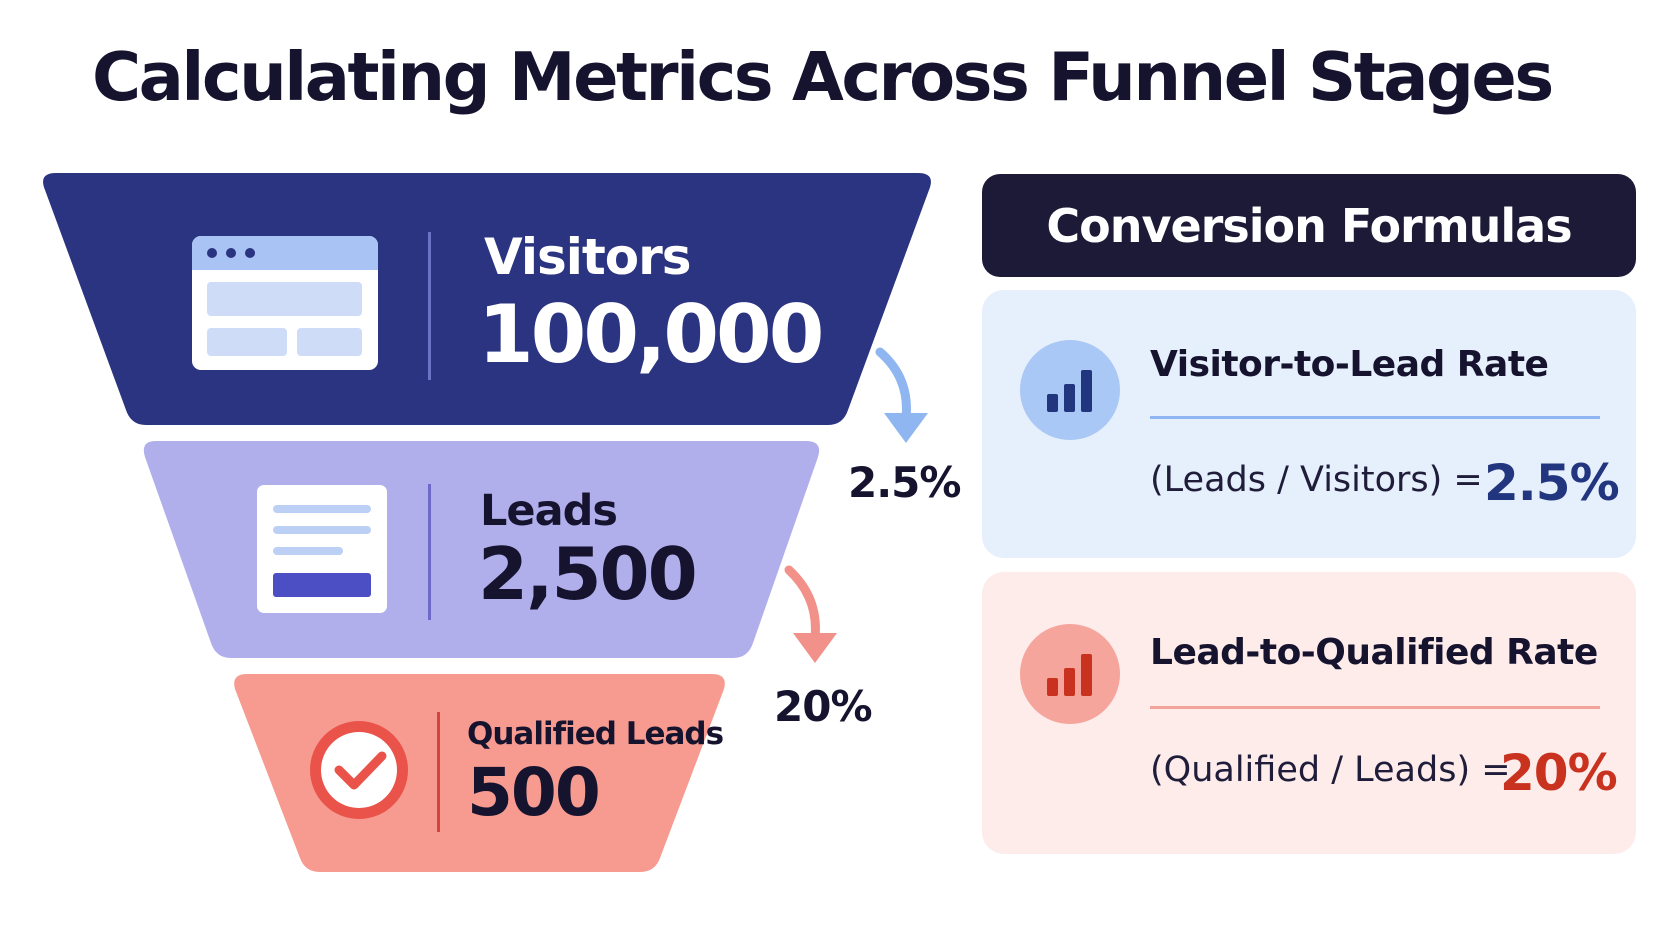 The width and height of the screenshot is (1672, 941). What do you see at coordinates (595, 734) in the screenshot?
I see `stage-label-qualified: Qualified Leads` at bounding box center [595, 734].